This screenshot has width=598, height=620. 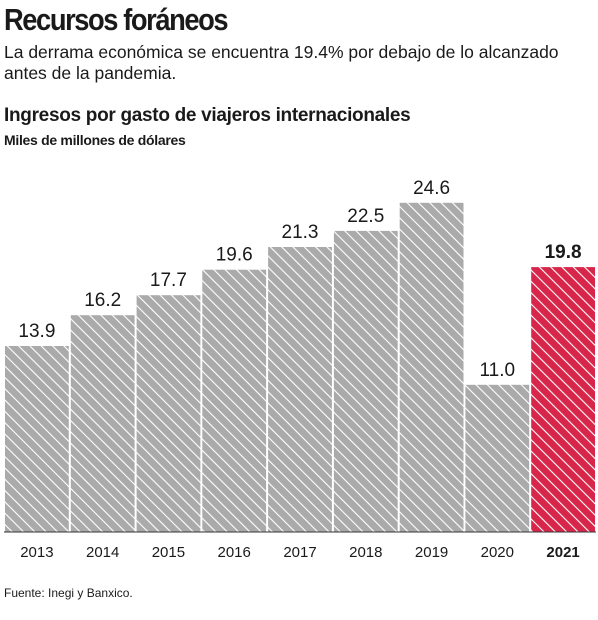 What do you see at coordinates (234, 552) in the screenshot?
I see `x-tick-2016: 2016` at bounding box center [234, 552].